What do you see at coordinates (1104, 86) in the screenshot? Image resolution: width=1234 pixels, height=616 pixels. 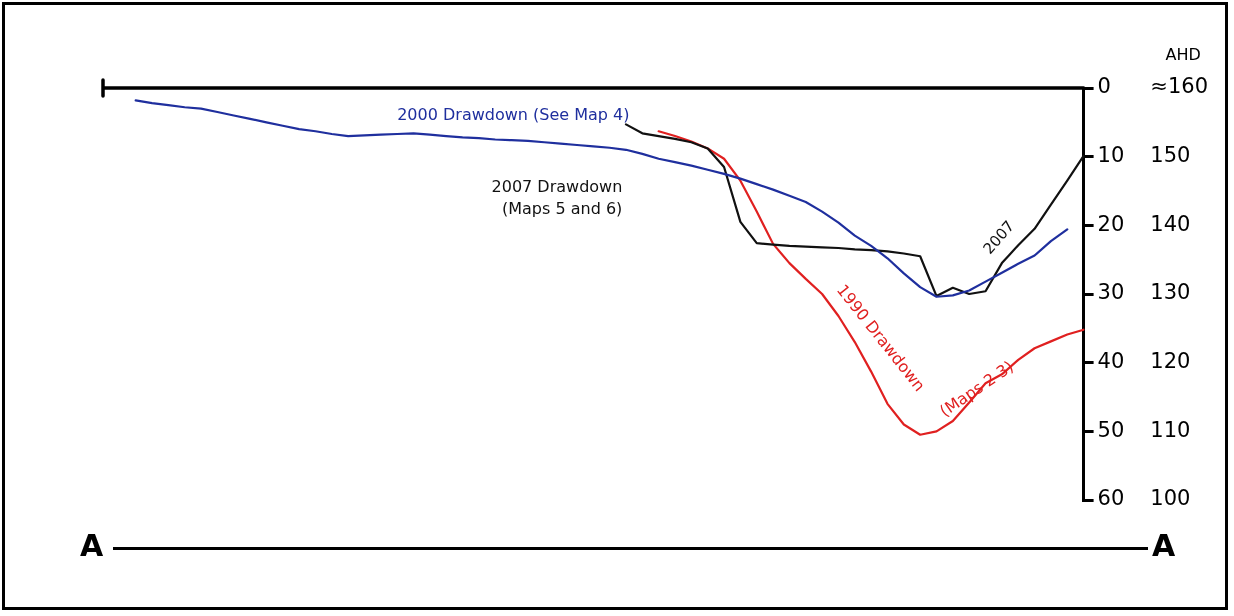 I see `y-tick-label: 0` at bounding box center [1104, 86].